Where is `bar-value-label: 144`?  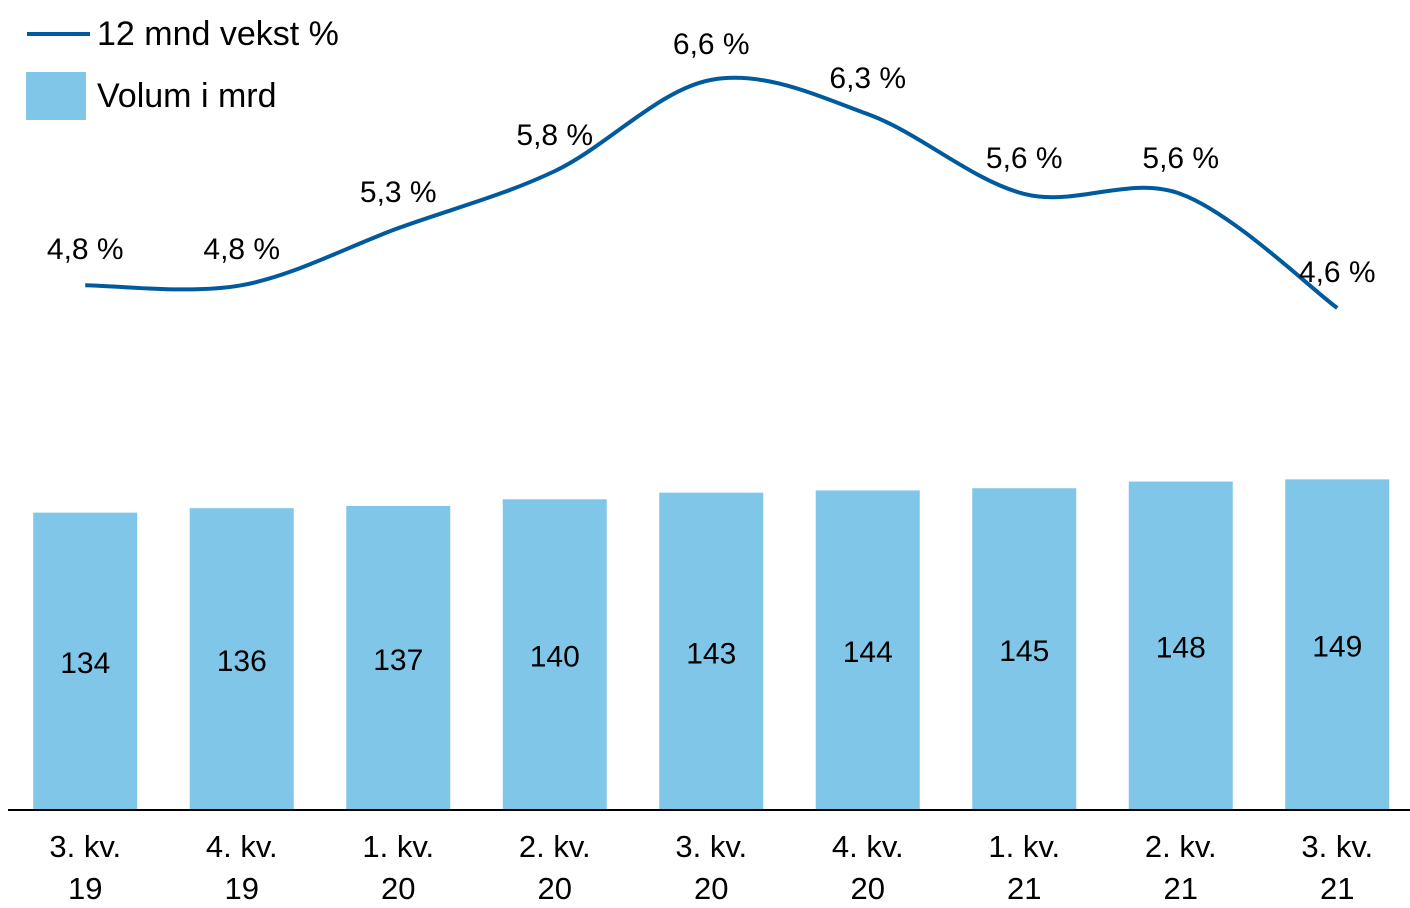 bar-value-label: 144 is located at coordinates (868, 652).